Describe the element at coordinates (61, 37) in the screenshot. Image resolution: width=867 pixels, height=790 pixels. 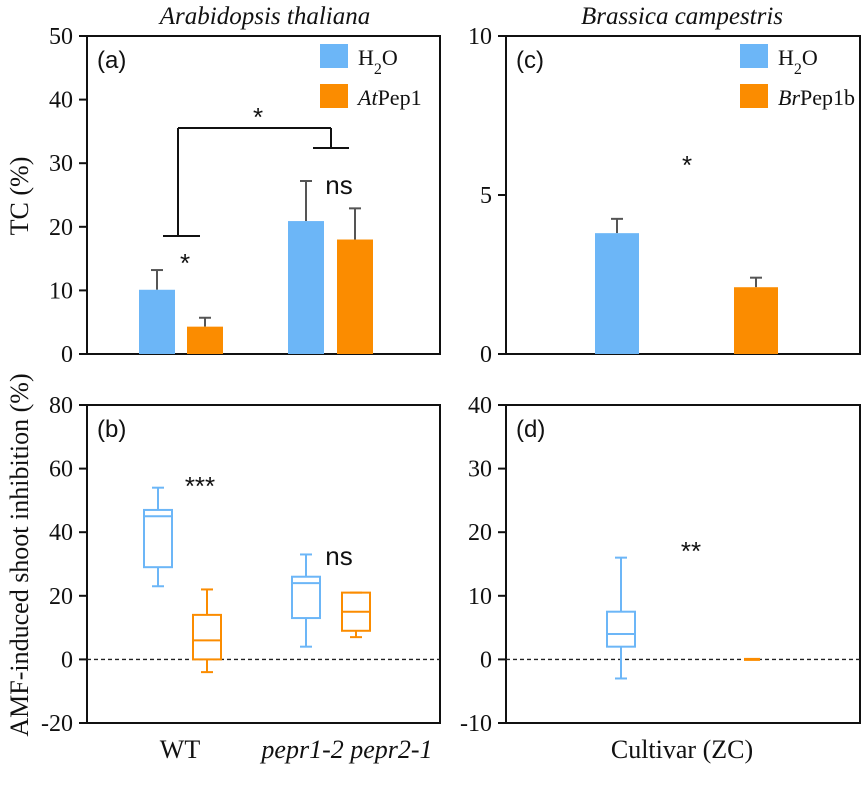
I see `y-tick-label: 50` at that location.